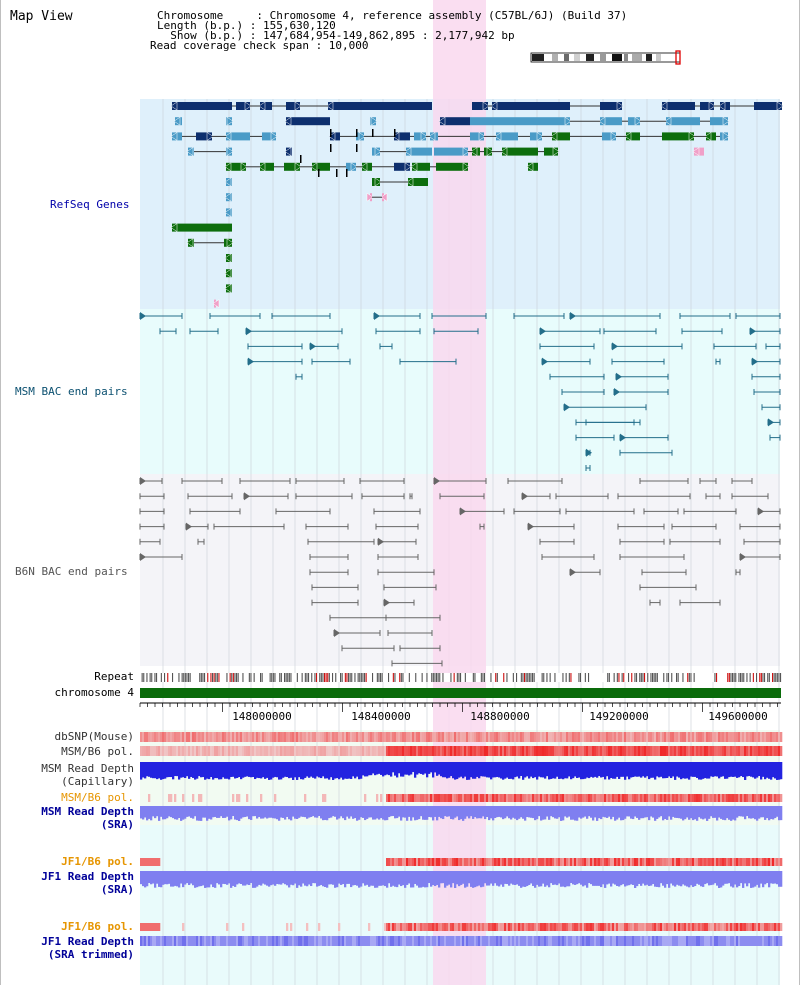 Image resolution: width=800 pixels, height=985 pixels. What do you see at coordinates (605, 57) in the screenshot?
I see `chromosome-ideogram` at bounding box center [605, 57].